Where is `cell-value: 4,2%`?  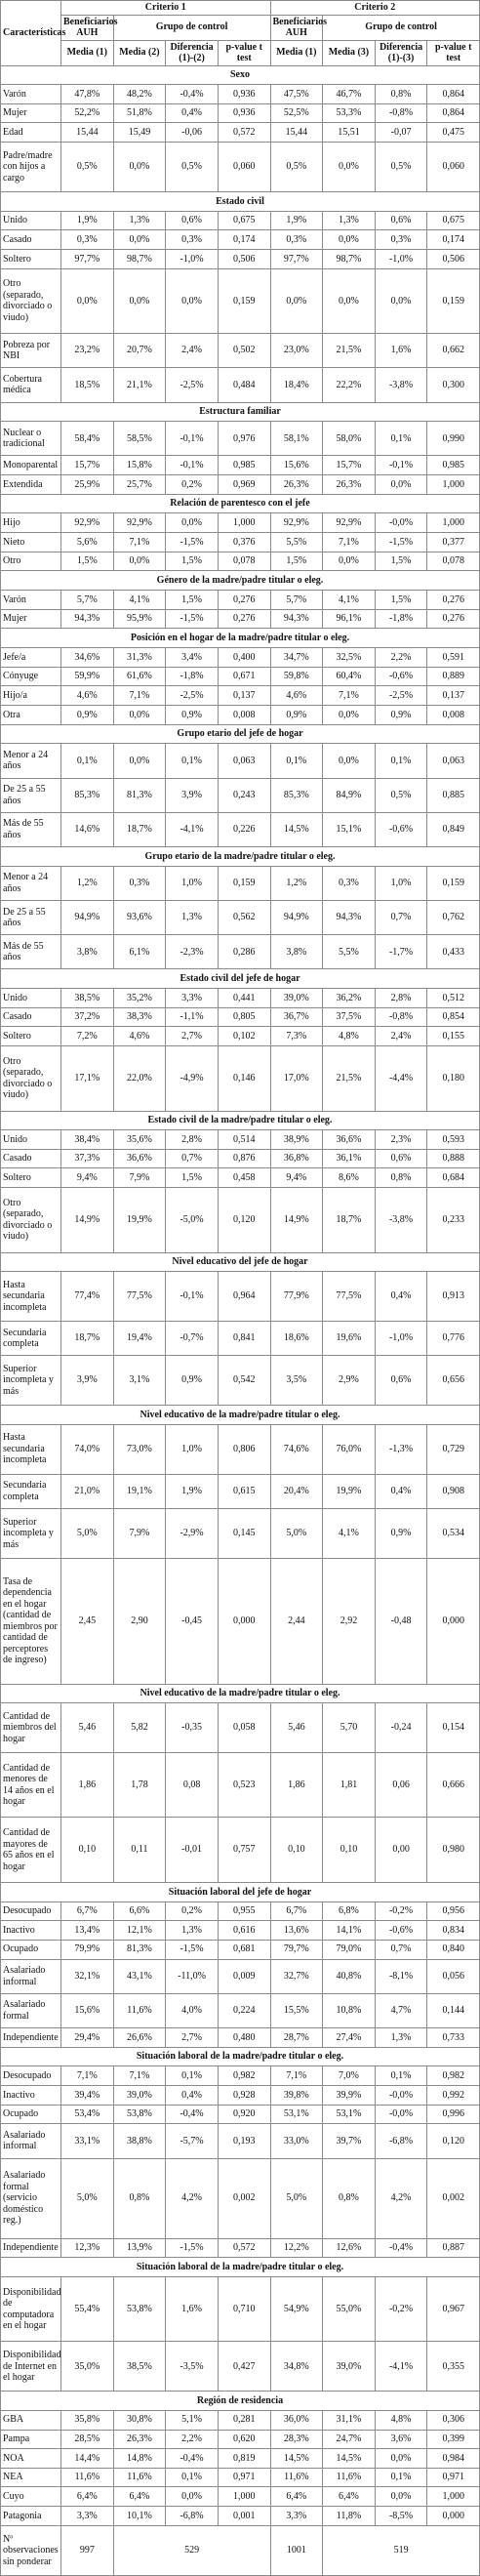
cell-value: 4,2% is located at coordinates (401, 2198).